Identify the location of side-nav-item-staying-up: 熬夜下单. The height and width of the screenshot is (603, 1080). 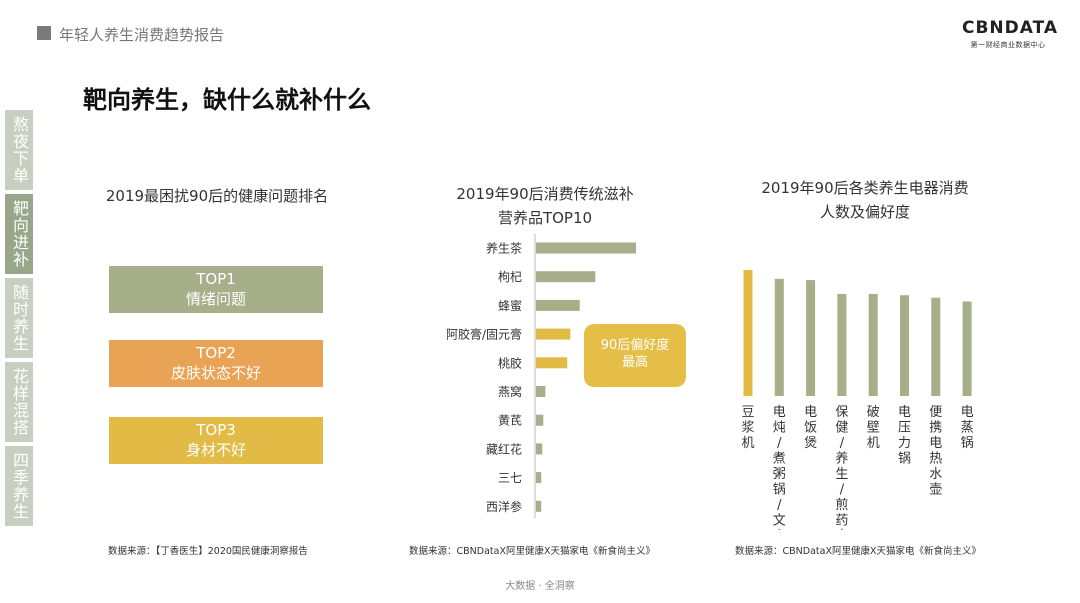
(19, 150).